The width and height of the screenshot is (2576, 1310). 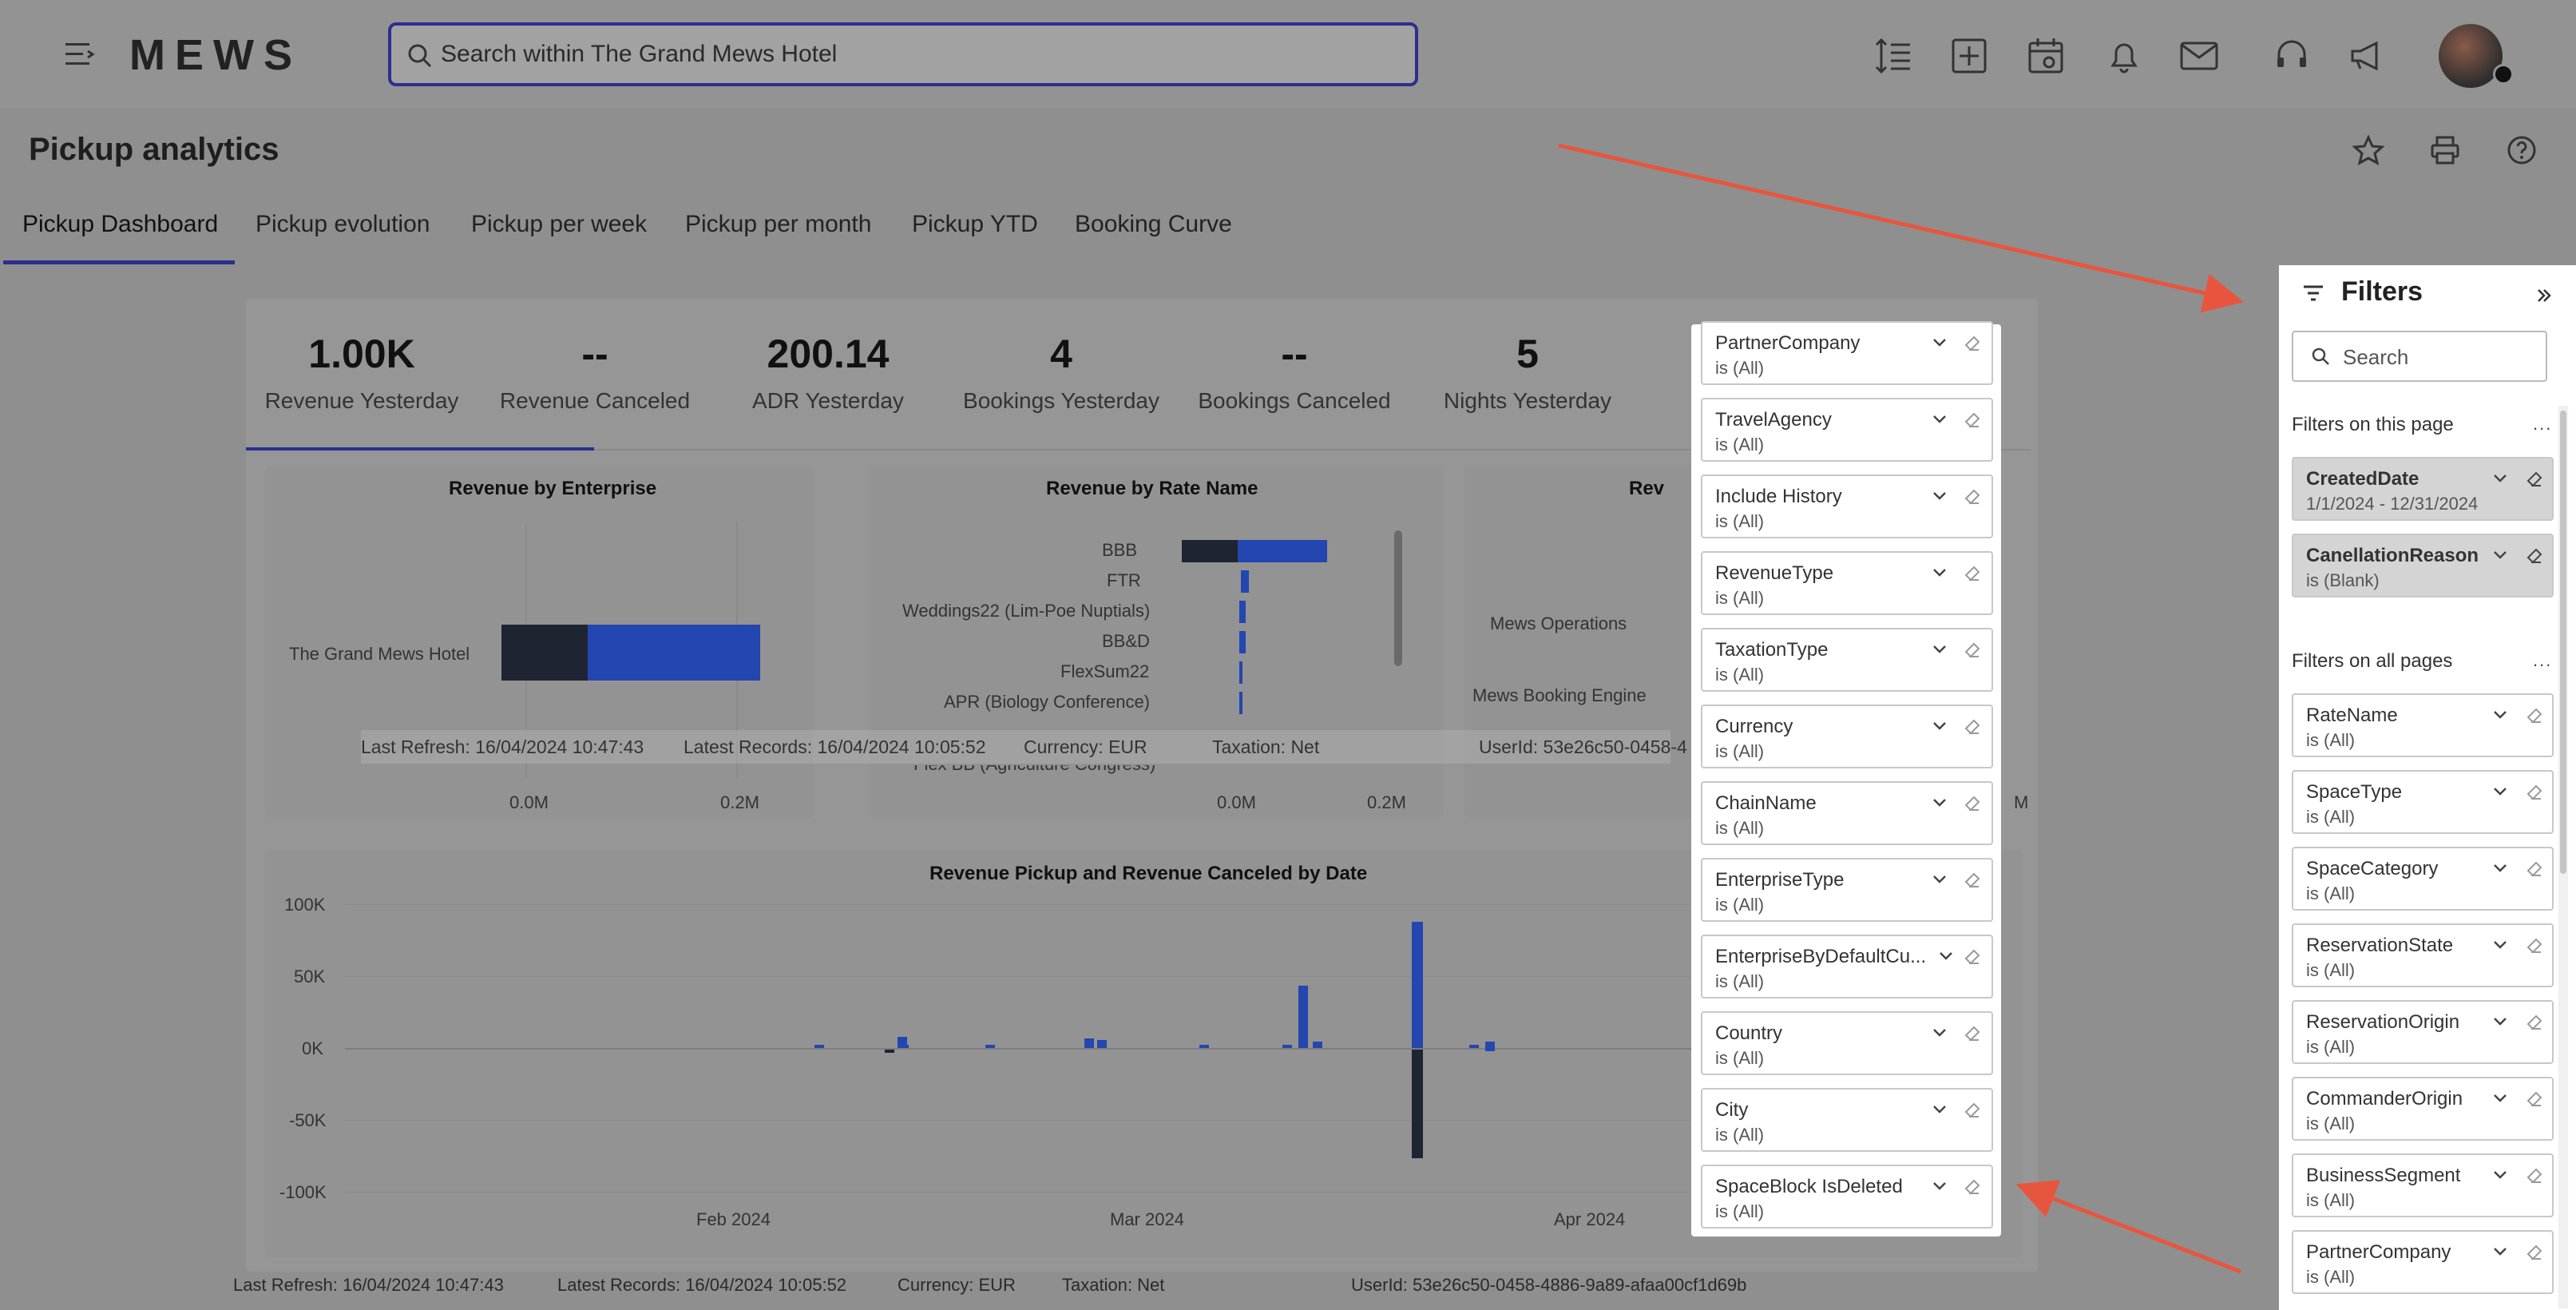 I want to click on filter-card-partnercompany-all: PartnerCompany is (All), so click(x=2423, y=1262).